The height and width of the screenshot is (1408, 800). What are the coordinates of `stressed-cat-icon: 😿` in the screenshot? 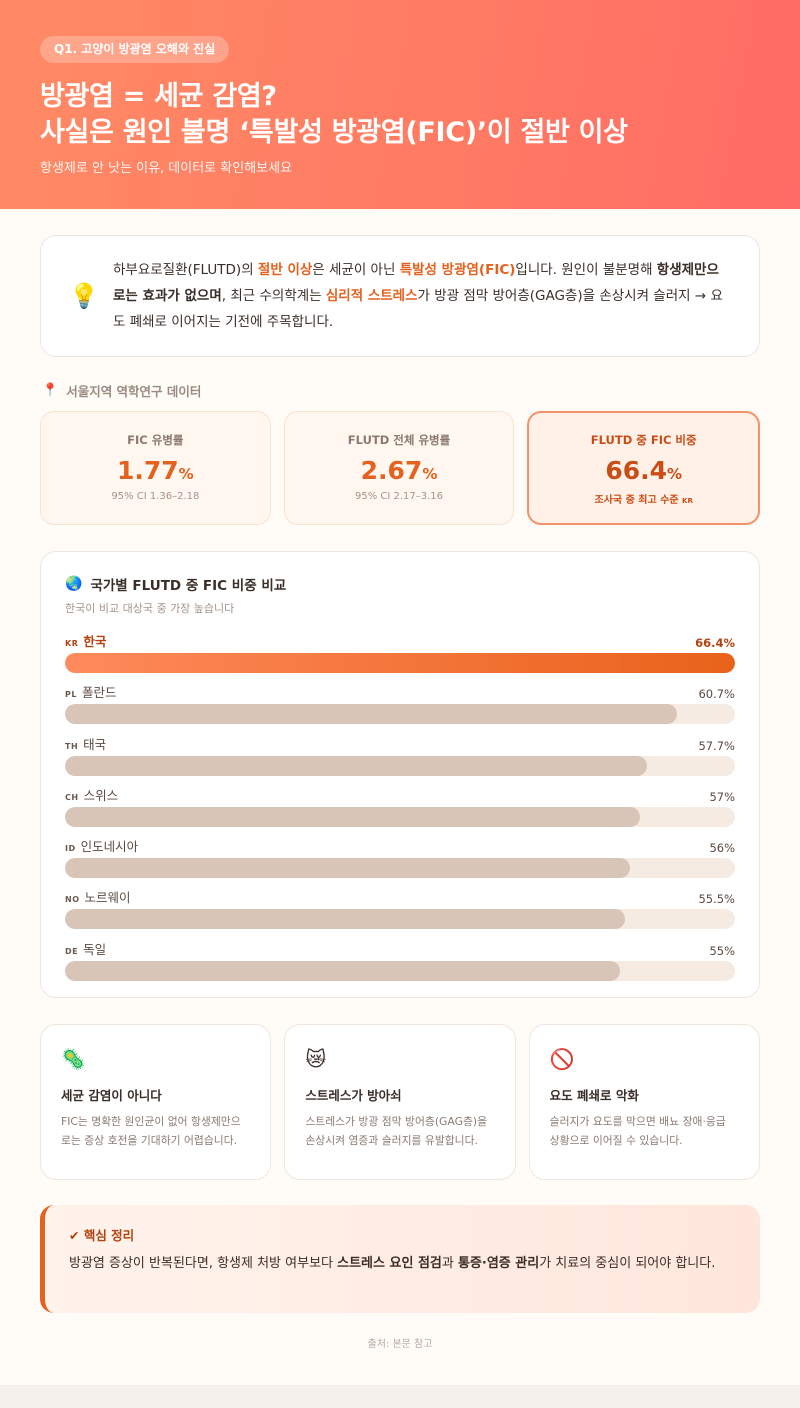 It's located at (316, 1059).